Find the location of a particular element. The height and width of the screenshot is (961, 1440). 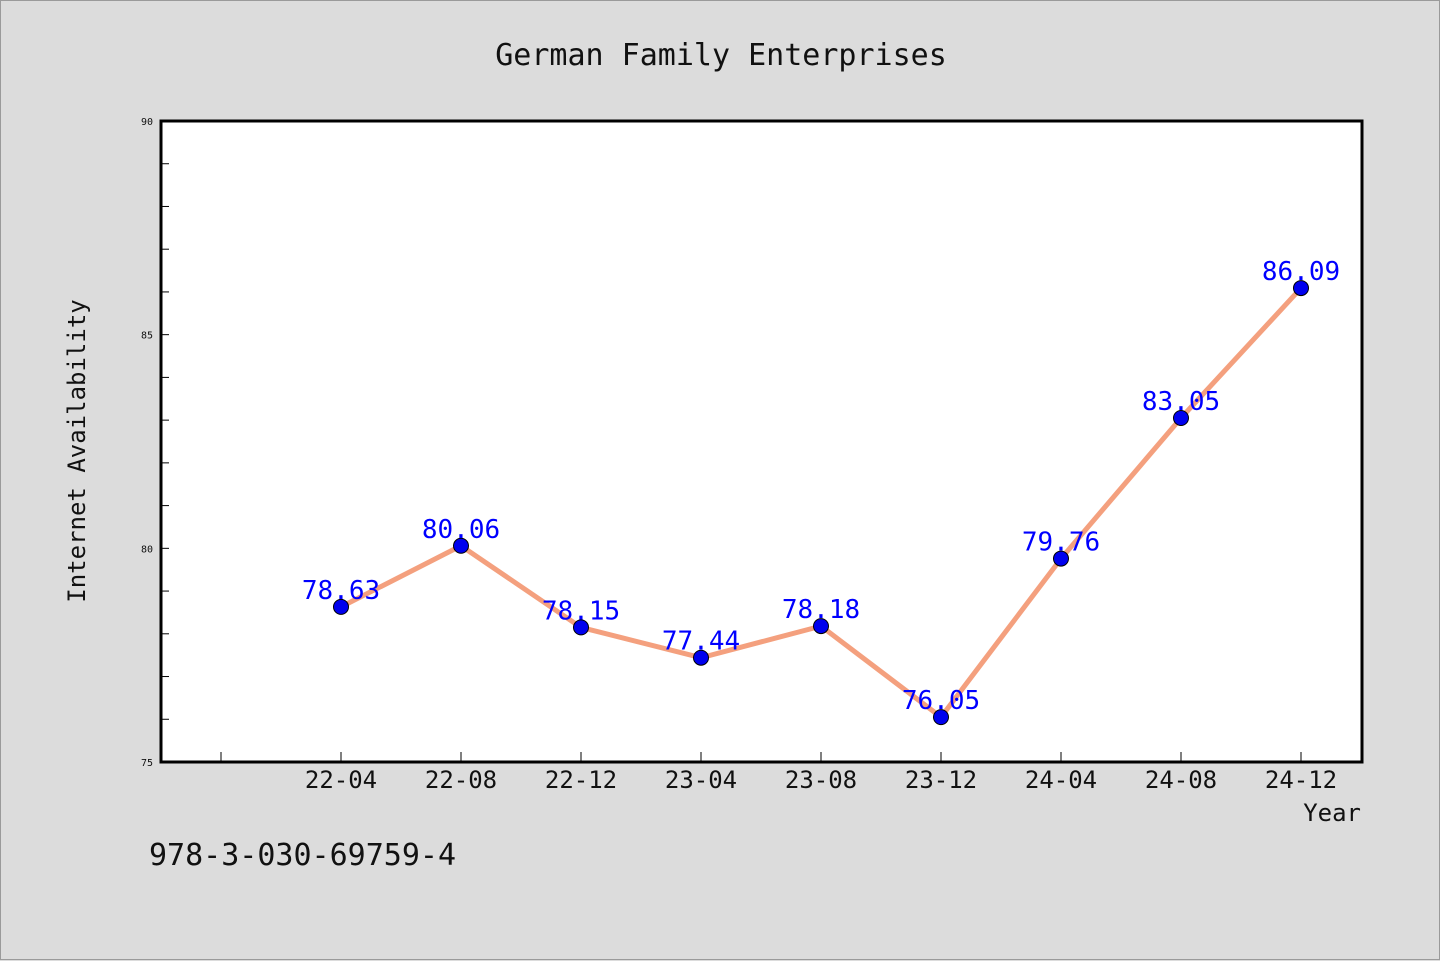

x-axis-label: Year is located at coordinates (1332, 813).